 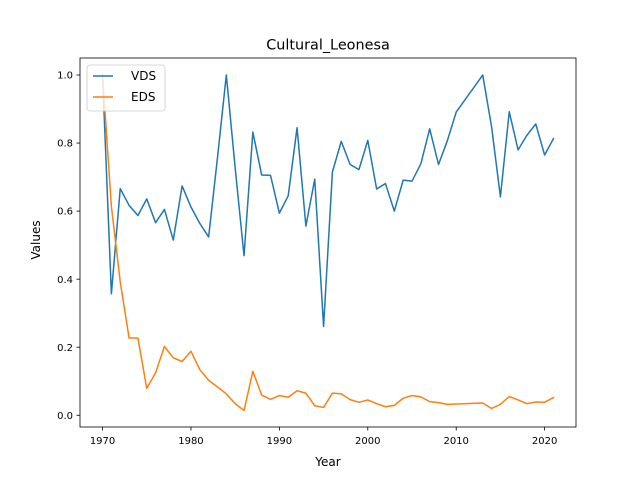 What do you see at coordinates (279, 441) in the screenshot?
I see `x-tick-label: 1990` at bounding box center [279, 441].